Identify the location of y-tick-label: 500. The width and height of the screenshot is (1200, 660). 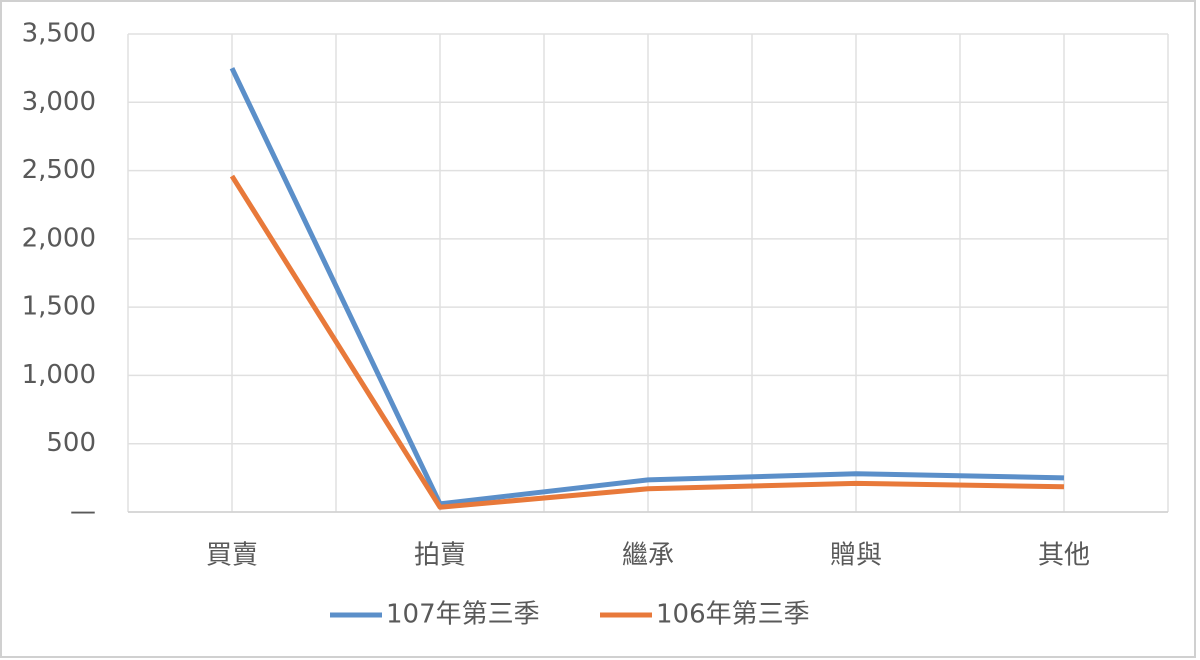
(71, 443).